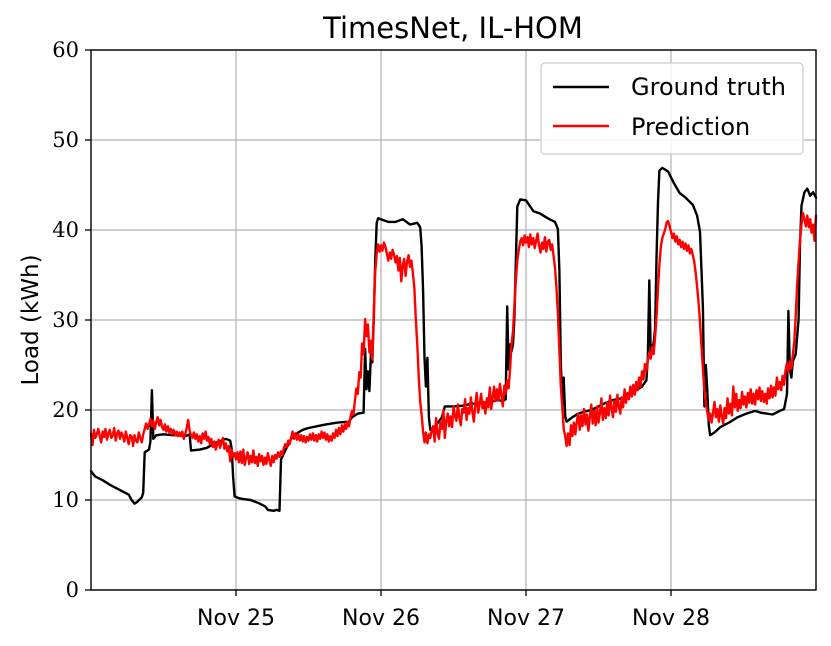 Image resolution: width=831 pixels, height=646 pixels. I want to click on y-axis-label: Load (kWh), so click(31, 319).